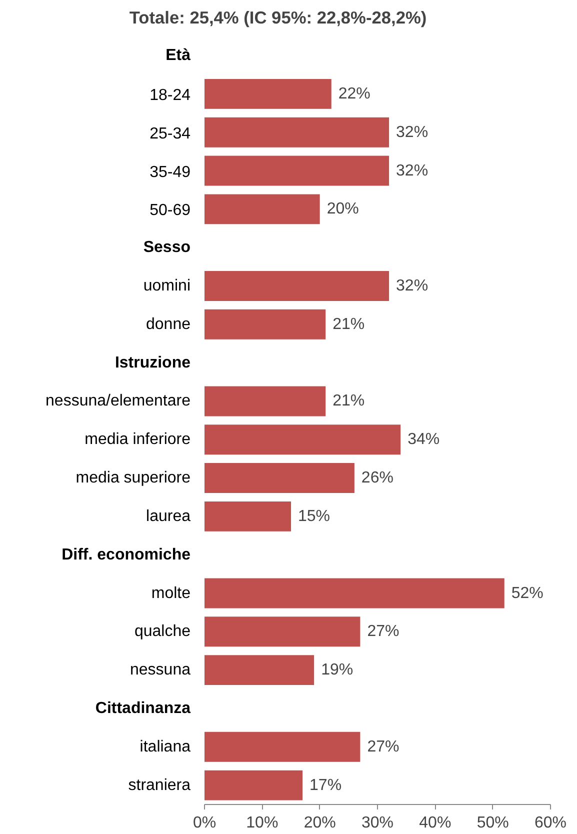 Image resolution: width=577 pixels, height=834 pixels. Describe the element at coordinates (377, 823) in the screenshot. I see `x-tick-label: 30%` at that location.